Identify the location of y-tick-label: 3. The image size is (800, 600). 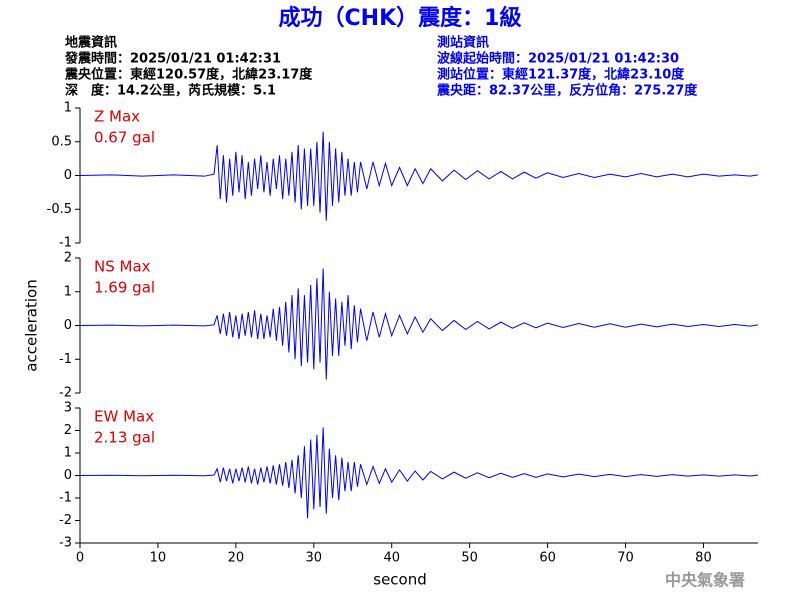
(68, 408).